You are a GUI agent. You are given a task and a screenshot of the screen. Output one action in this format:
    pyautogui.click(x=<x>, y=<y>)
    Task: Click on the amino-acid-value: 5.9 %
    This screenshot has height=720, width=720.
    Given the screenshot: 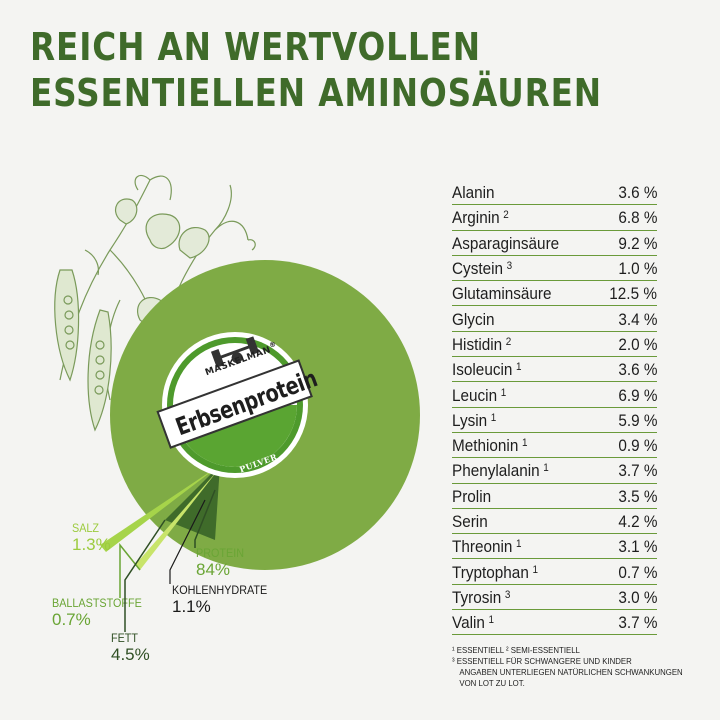 What is the action you would take?
    pyautogui.click(x=637, y=420)
    